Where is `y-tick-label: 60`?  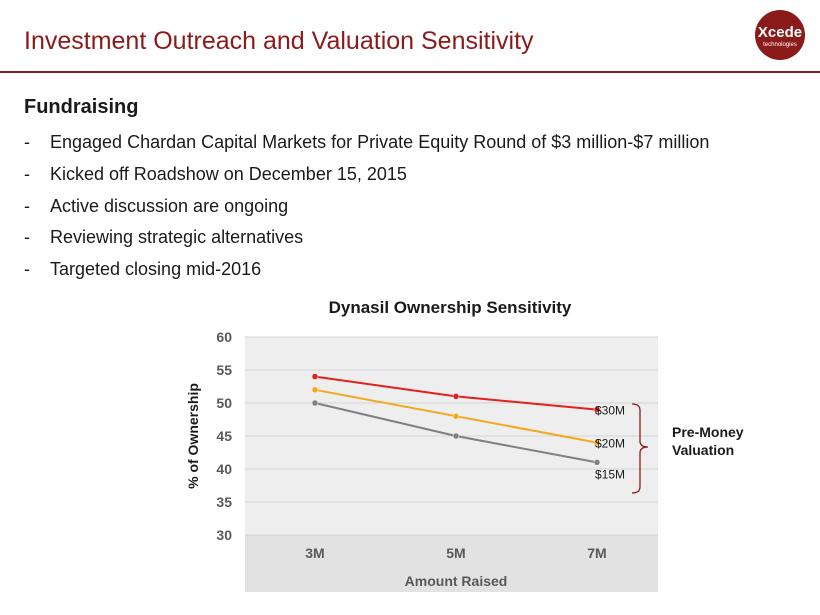 y-tick-label: 60 is located at coordinates (224, 337).